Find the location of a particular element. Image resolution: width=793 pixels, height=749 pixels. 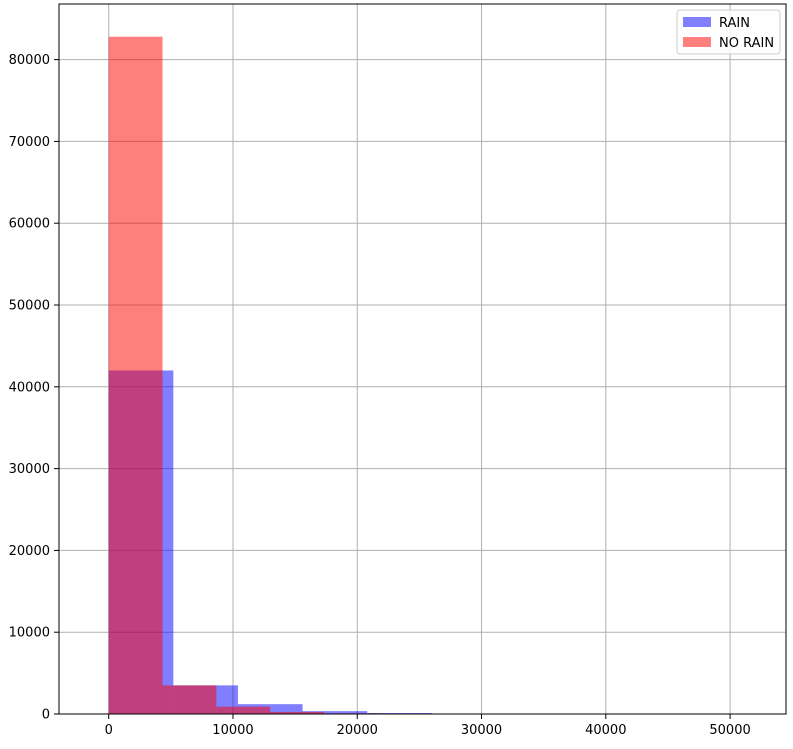

y-tick-label-1: 10000 is located at coordinates (29, 633).